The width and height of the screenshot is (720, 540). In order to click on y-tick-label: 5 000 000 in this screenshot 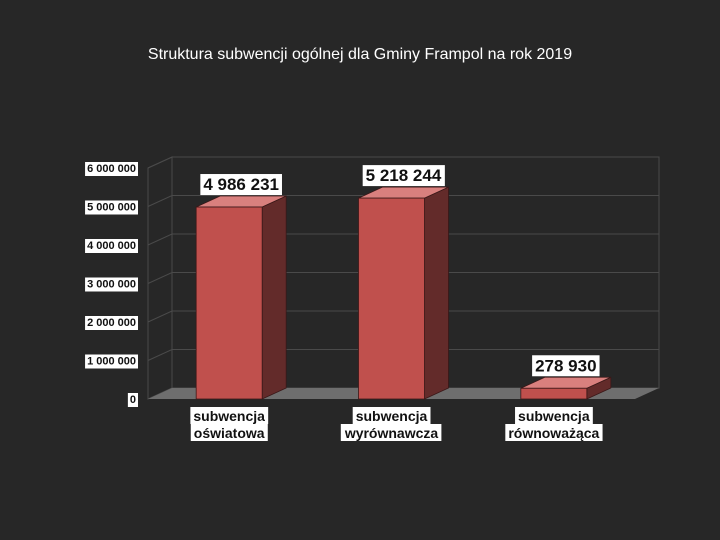, I will do `click(111, 208)`.